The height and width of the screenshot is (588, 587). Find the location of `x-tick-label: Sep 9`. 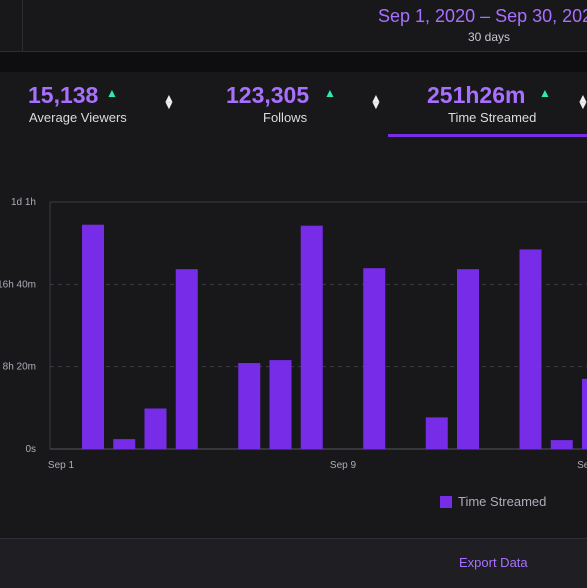

x-tick-label: Sep 9 is located at coordinates (343, 465).